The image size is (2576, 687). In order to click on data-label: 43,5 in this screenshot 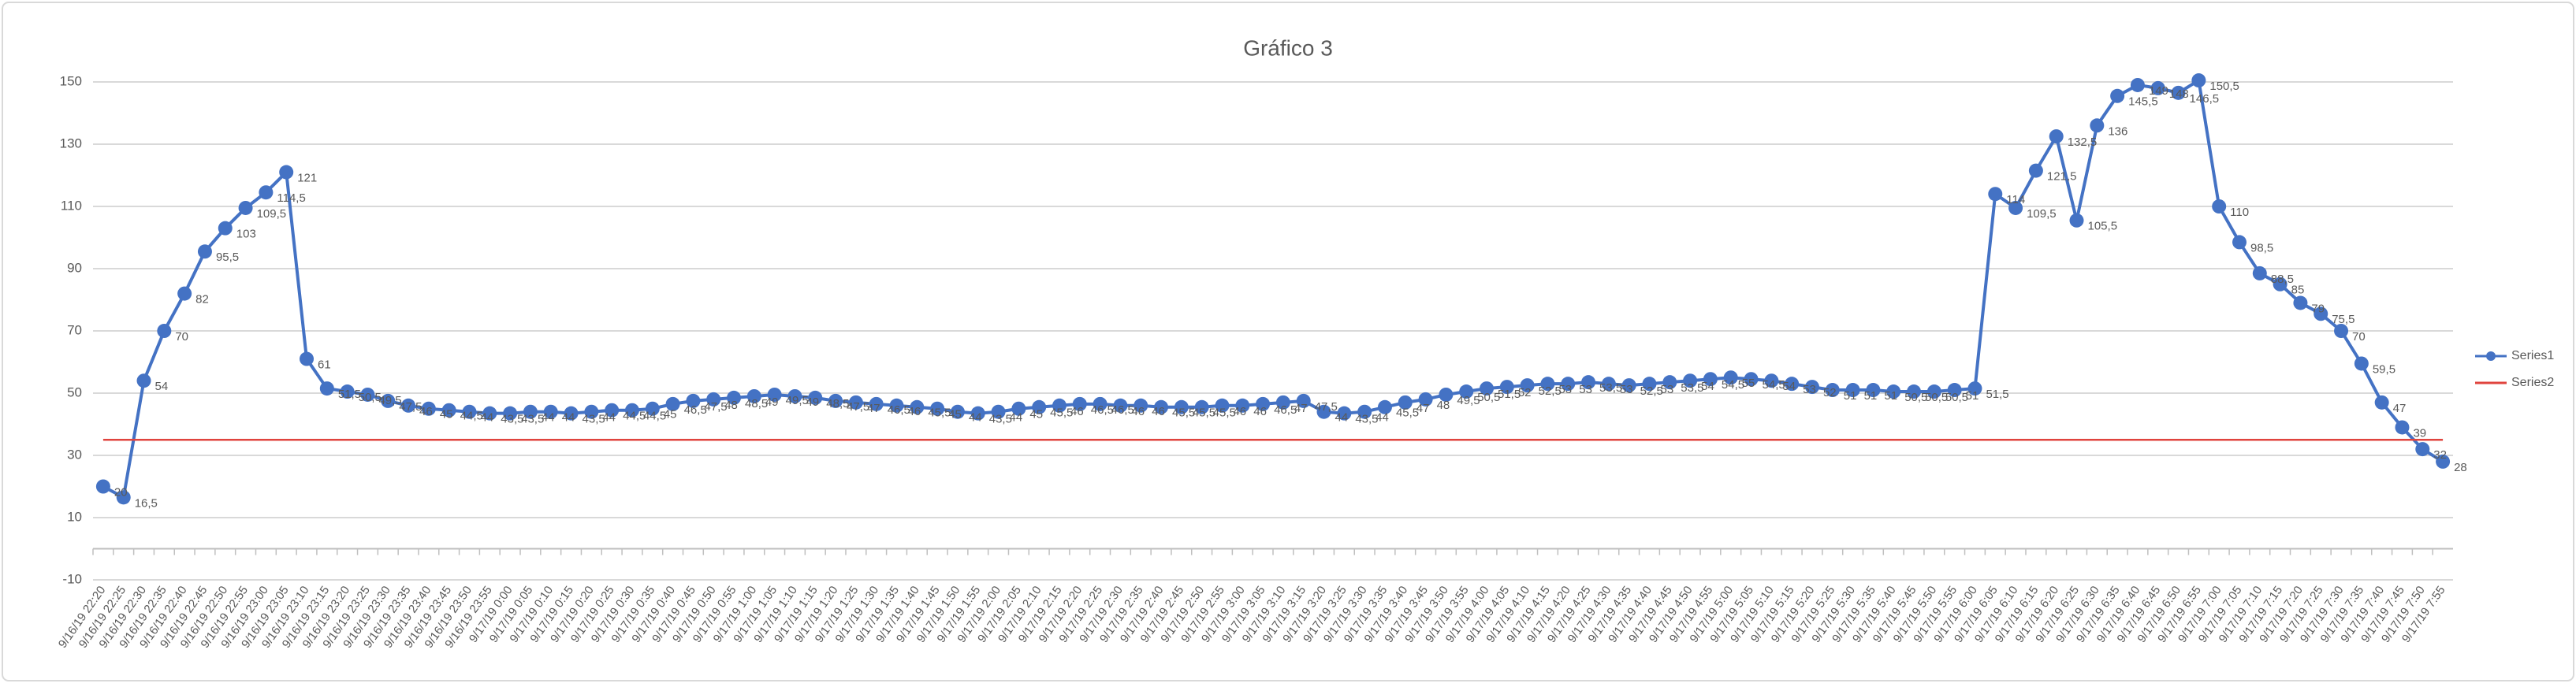, I will do `click(532, 419)`.